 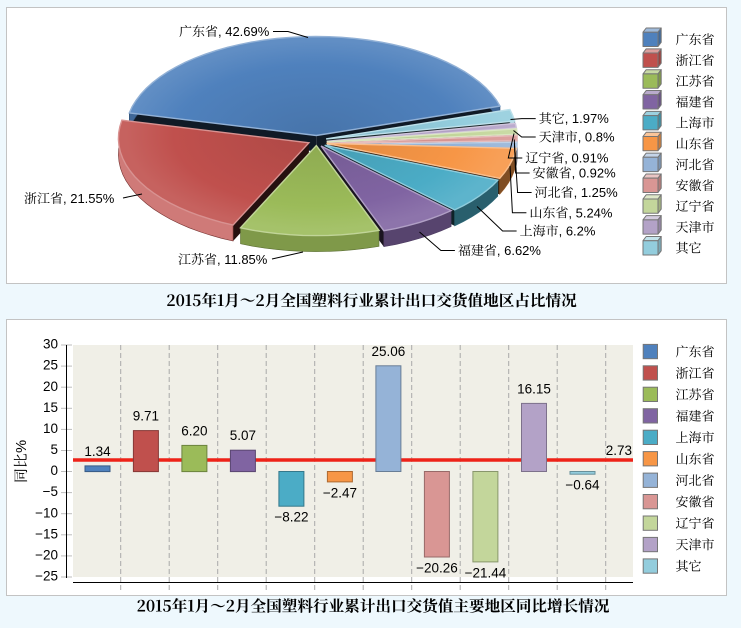 What do you see at coordinates (577, 231) in the screenshot?
I see `svg-text: , 6.2%` at bounding box center [577, 231].